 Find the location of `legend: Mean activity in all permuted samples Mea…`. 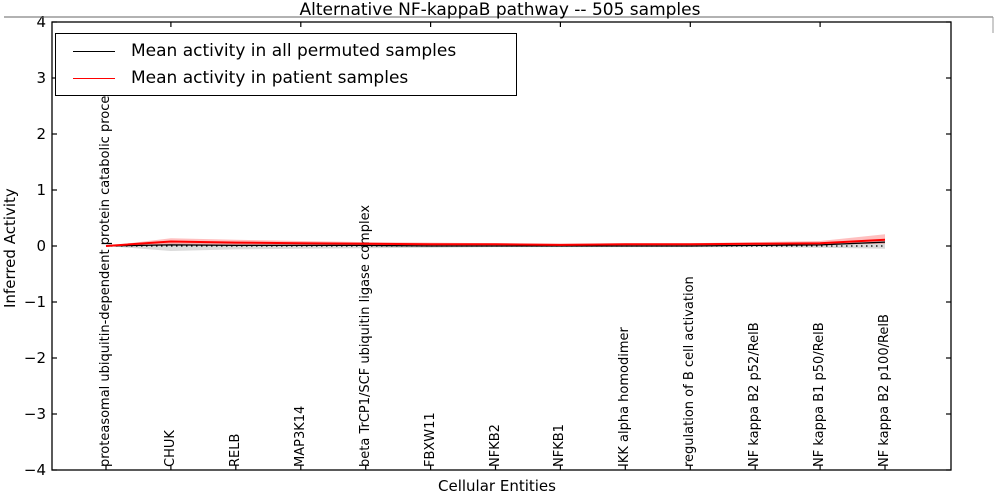

legend: Mean activity in all permuted samples Mea… is located at coordinates (286, 64).